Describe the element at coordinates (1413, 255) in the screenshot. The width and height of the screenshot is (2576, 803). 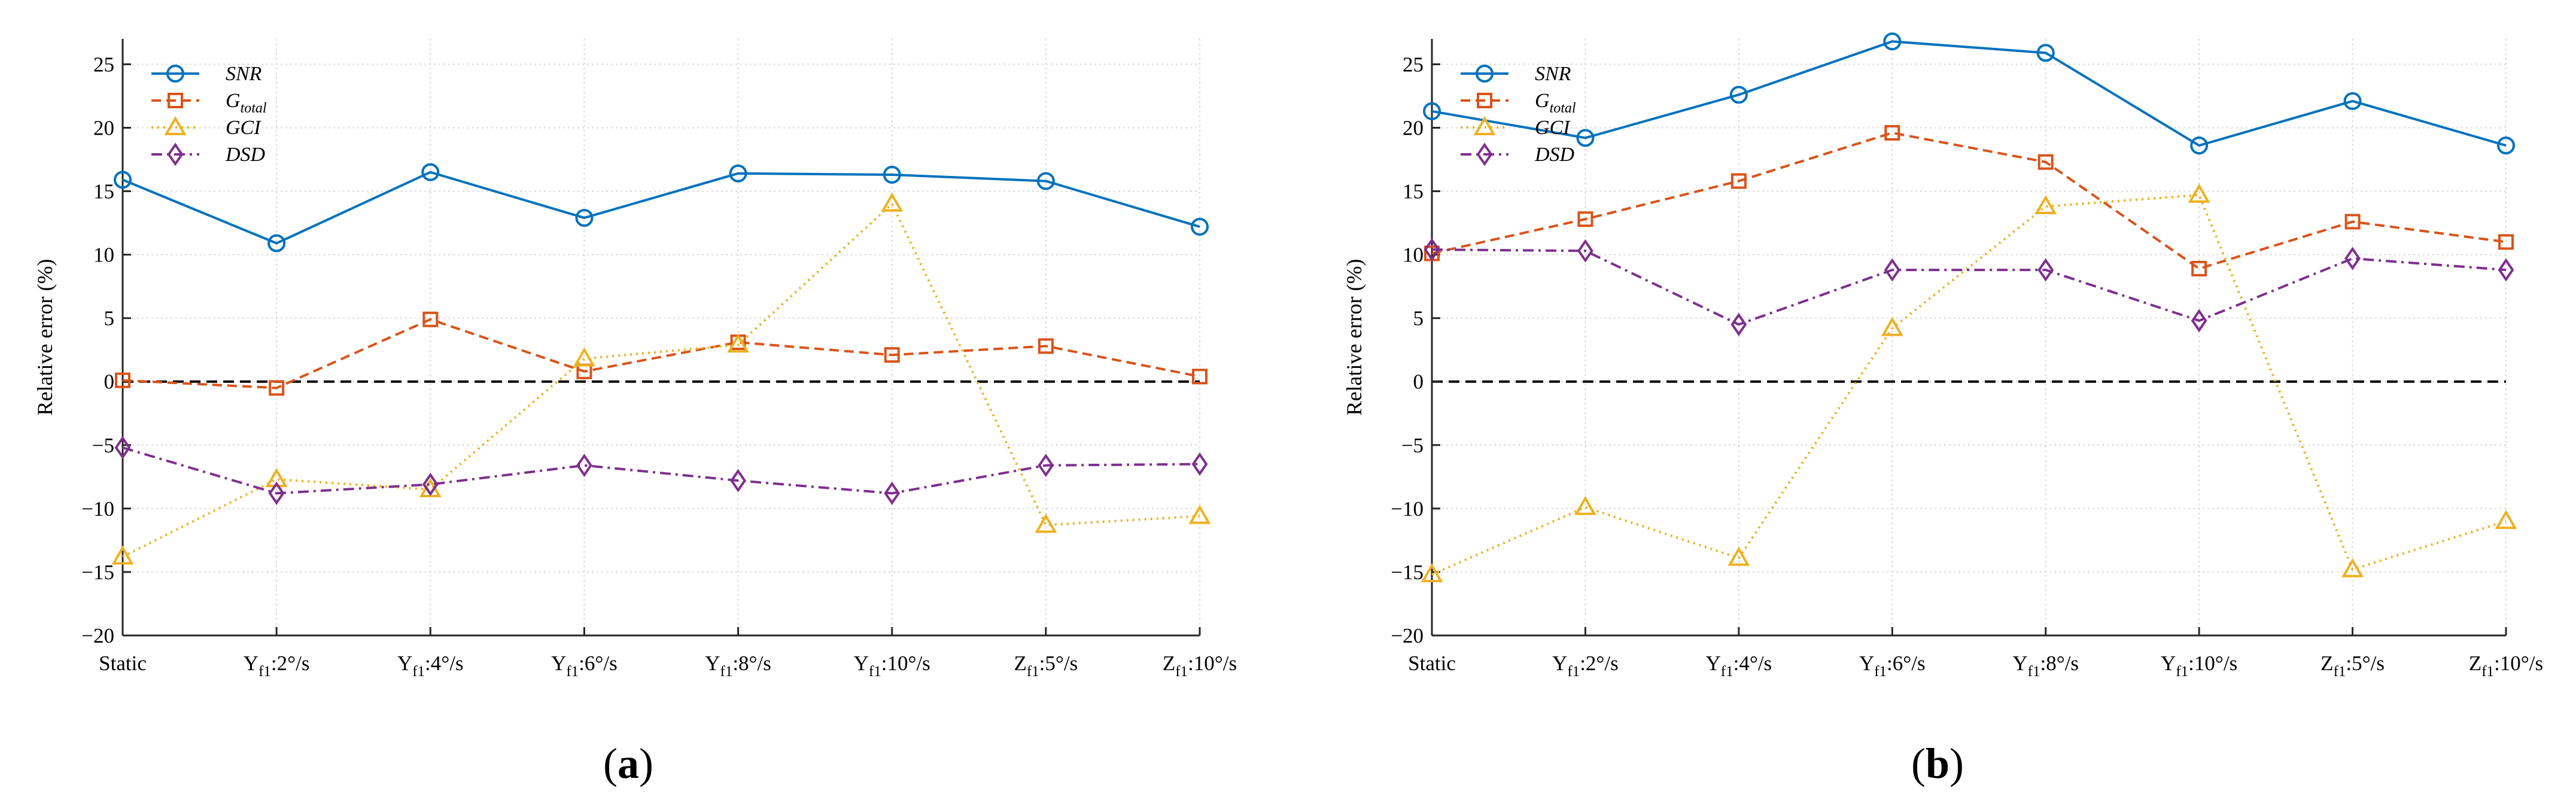
I see `y-tick-label: 10` at that location.